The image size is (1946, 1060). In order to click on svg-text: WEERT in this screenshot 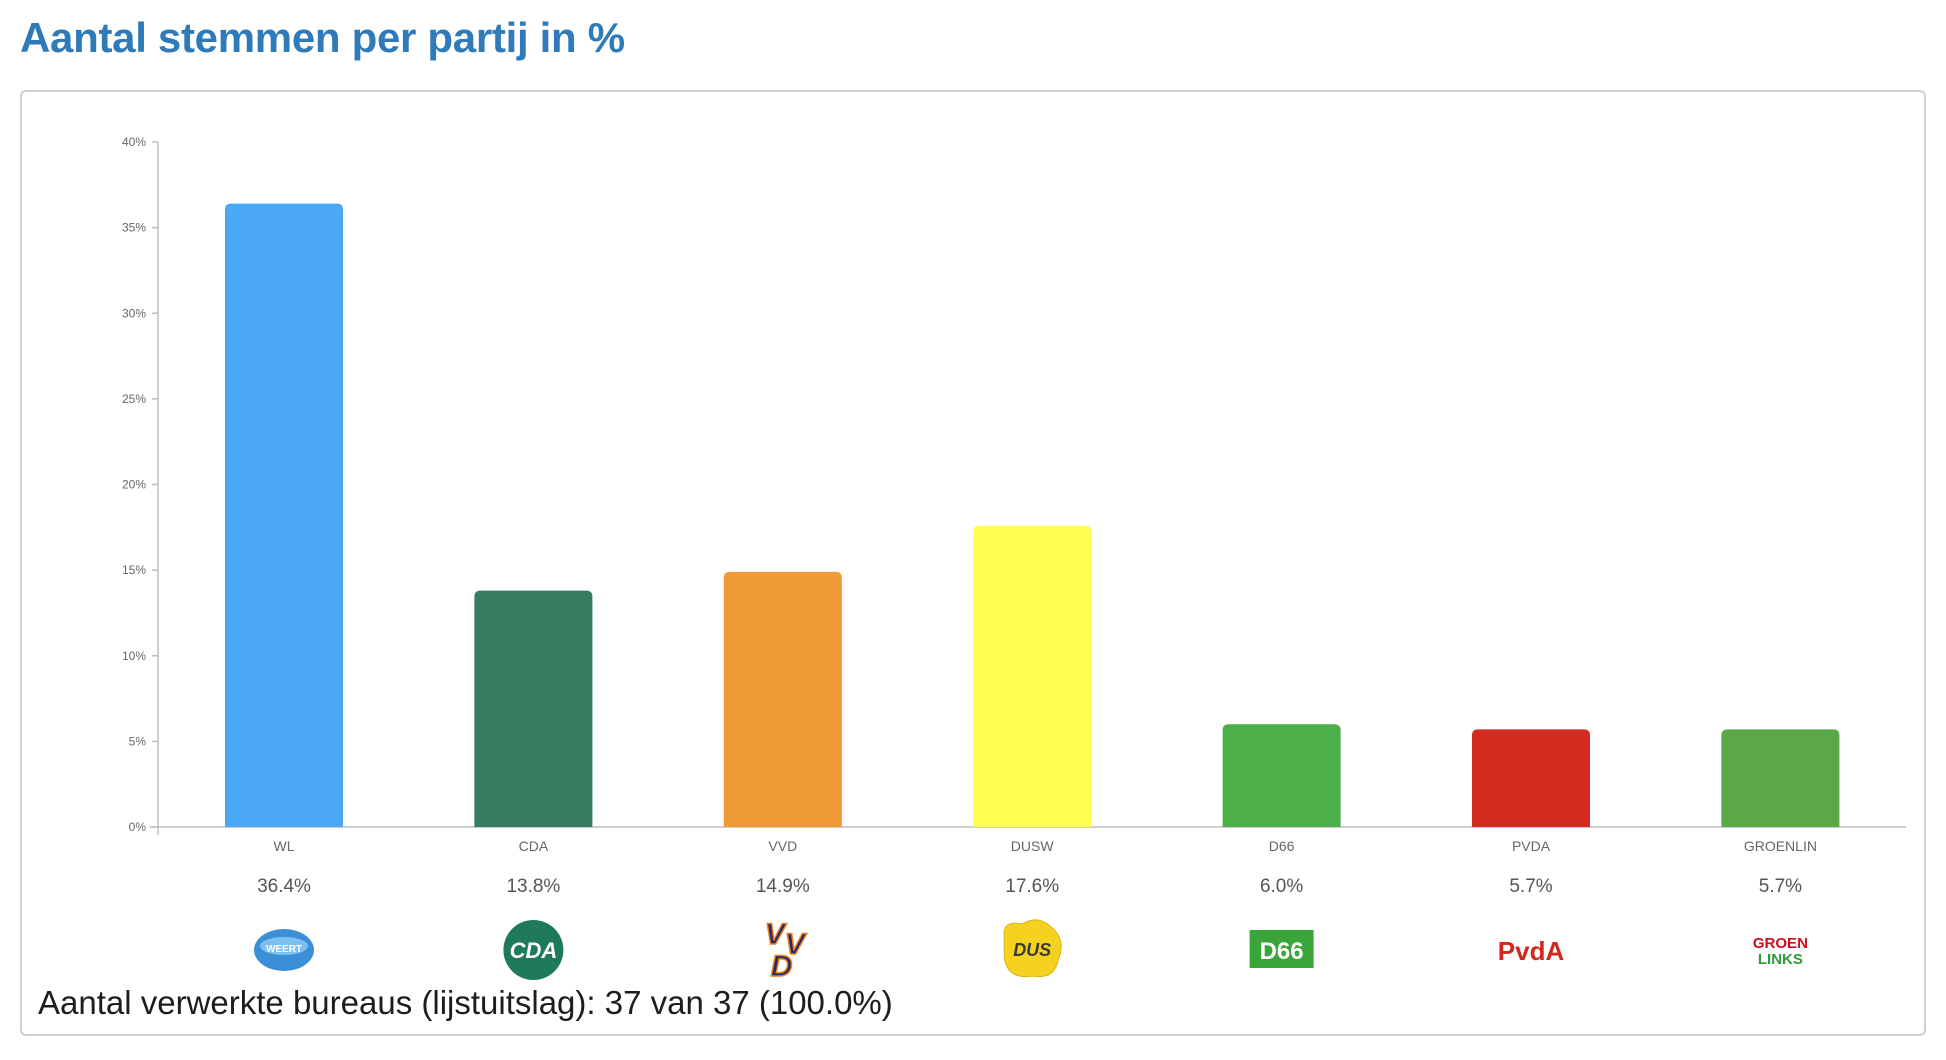, I will do `click(284, 949)`.